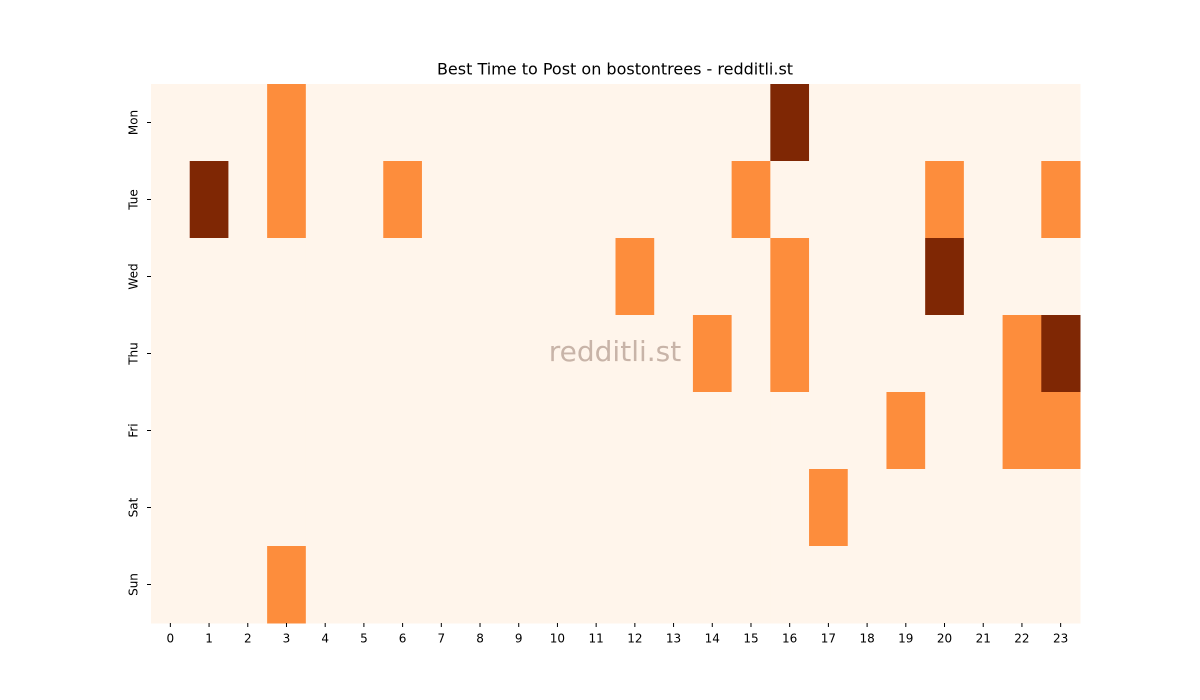 Image resolution: width=1200 pixels, height=700 pixels. What do you see at coordinates (596, 639) in the screenshot?
I see `x-tick-label: 11` at bounding box center [596, 639].